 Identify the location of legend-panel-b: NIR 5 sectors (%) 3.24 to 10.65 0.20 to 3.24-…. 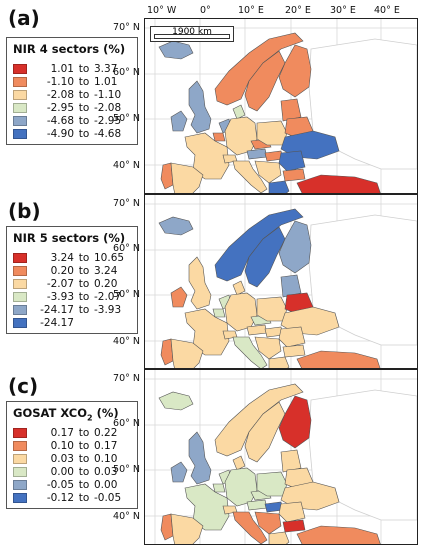
(72, 280).